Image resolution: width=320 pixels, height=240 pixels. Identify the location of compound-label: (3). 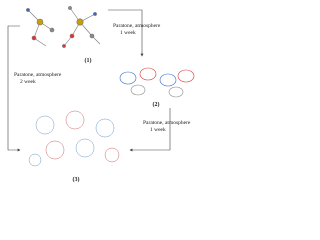
(76, 179).